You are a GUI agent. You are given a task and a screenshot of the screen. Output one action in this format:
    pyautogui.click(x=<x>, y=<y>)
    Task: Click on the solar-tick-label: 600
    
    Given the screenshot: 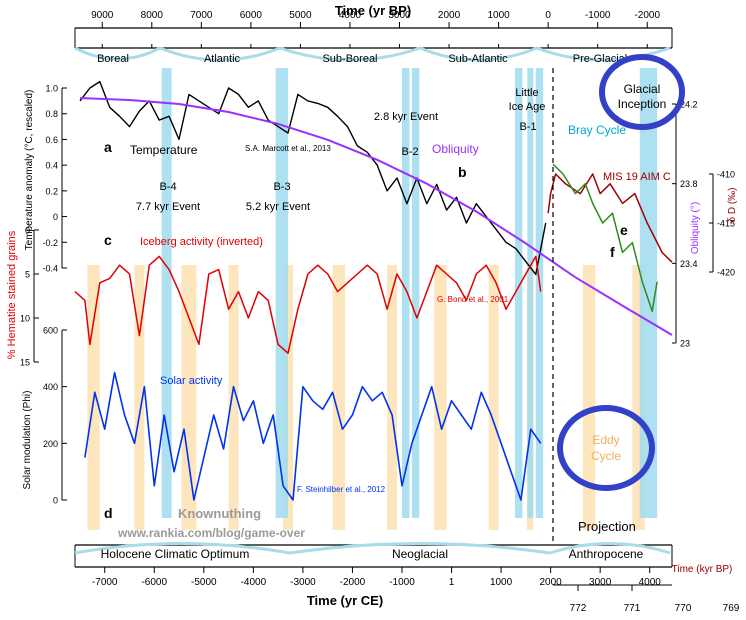 What is the action you would take?
    pyautogui.click(x=50, y=331)
    